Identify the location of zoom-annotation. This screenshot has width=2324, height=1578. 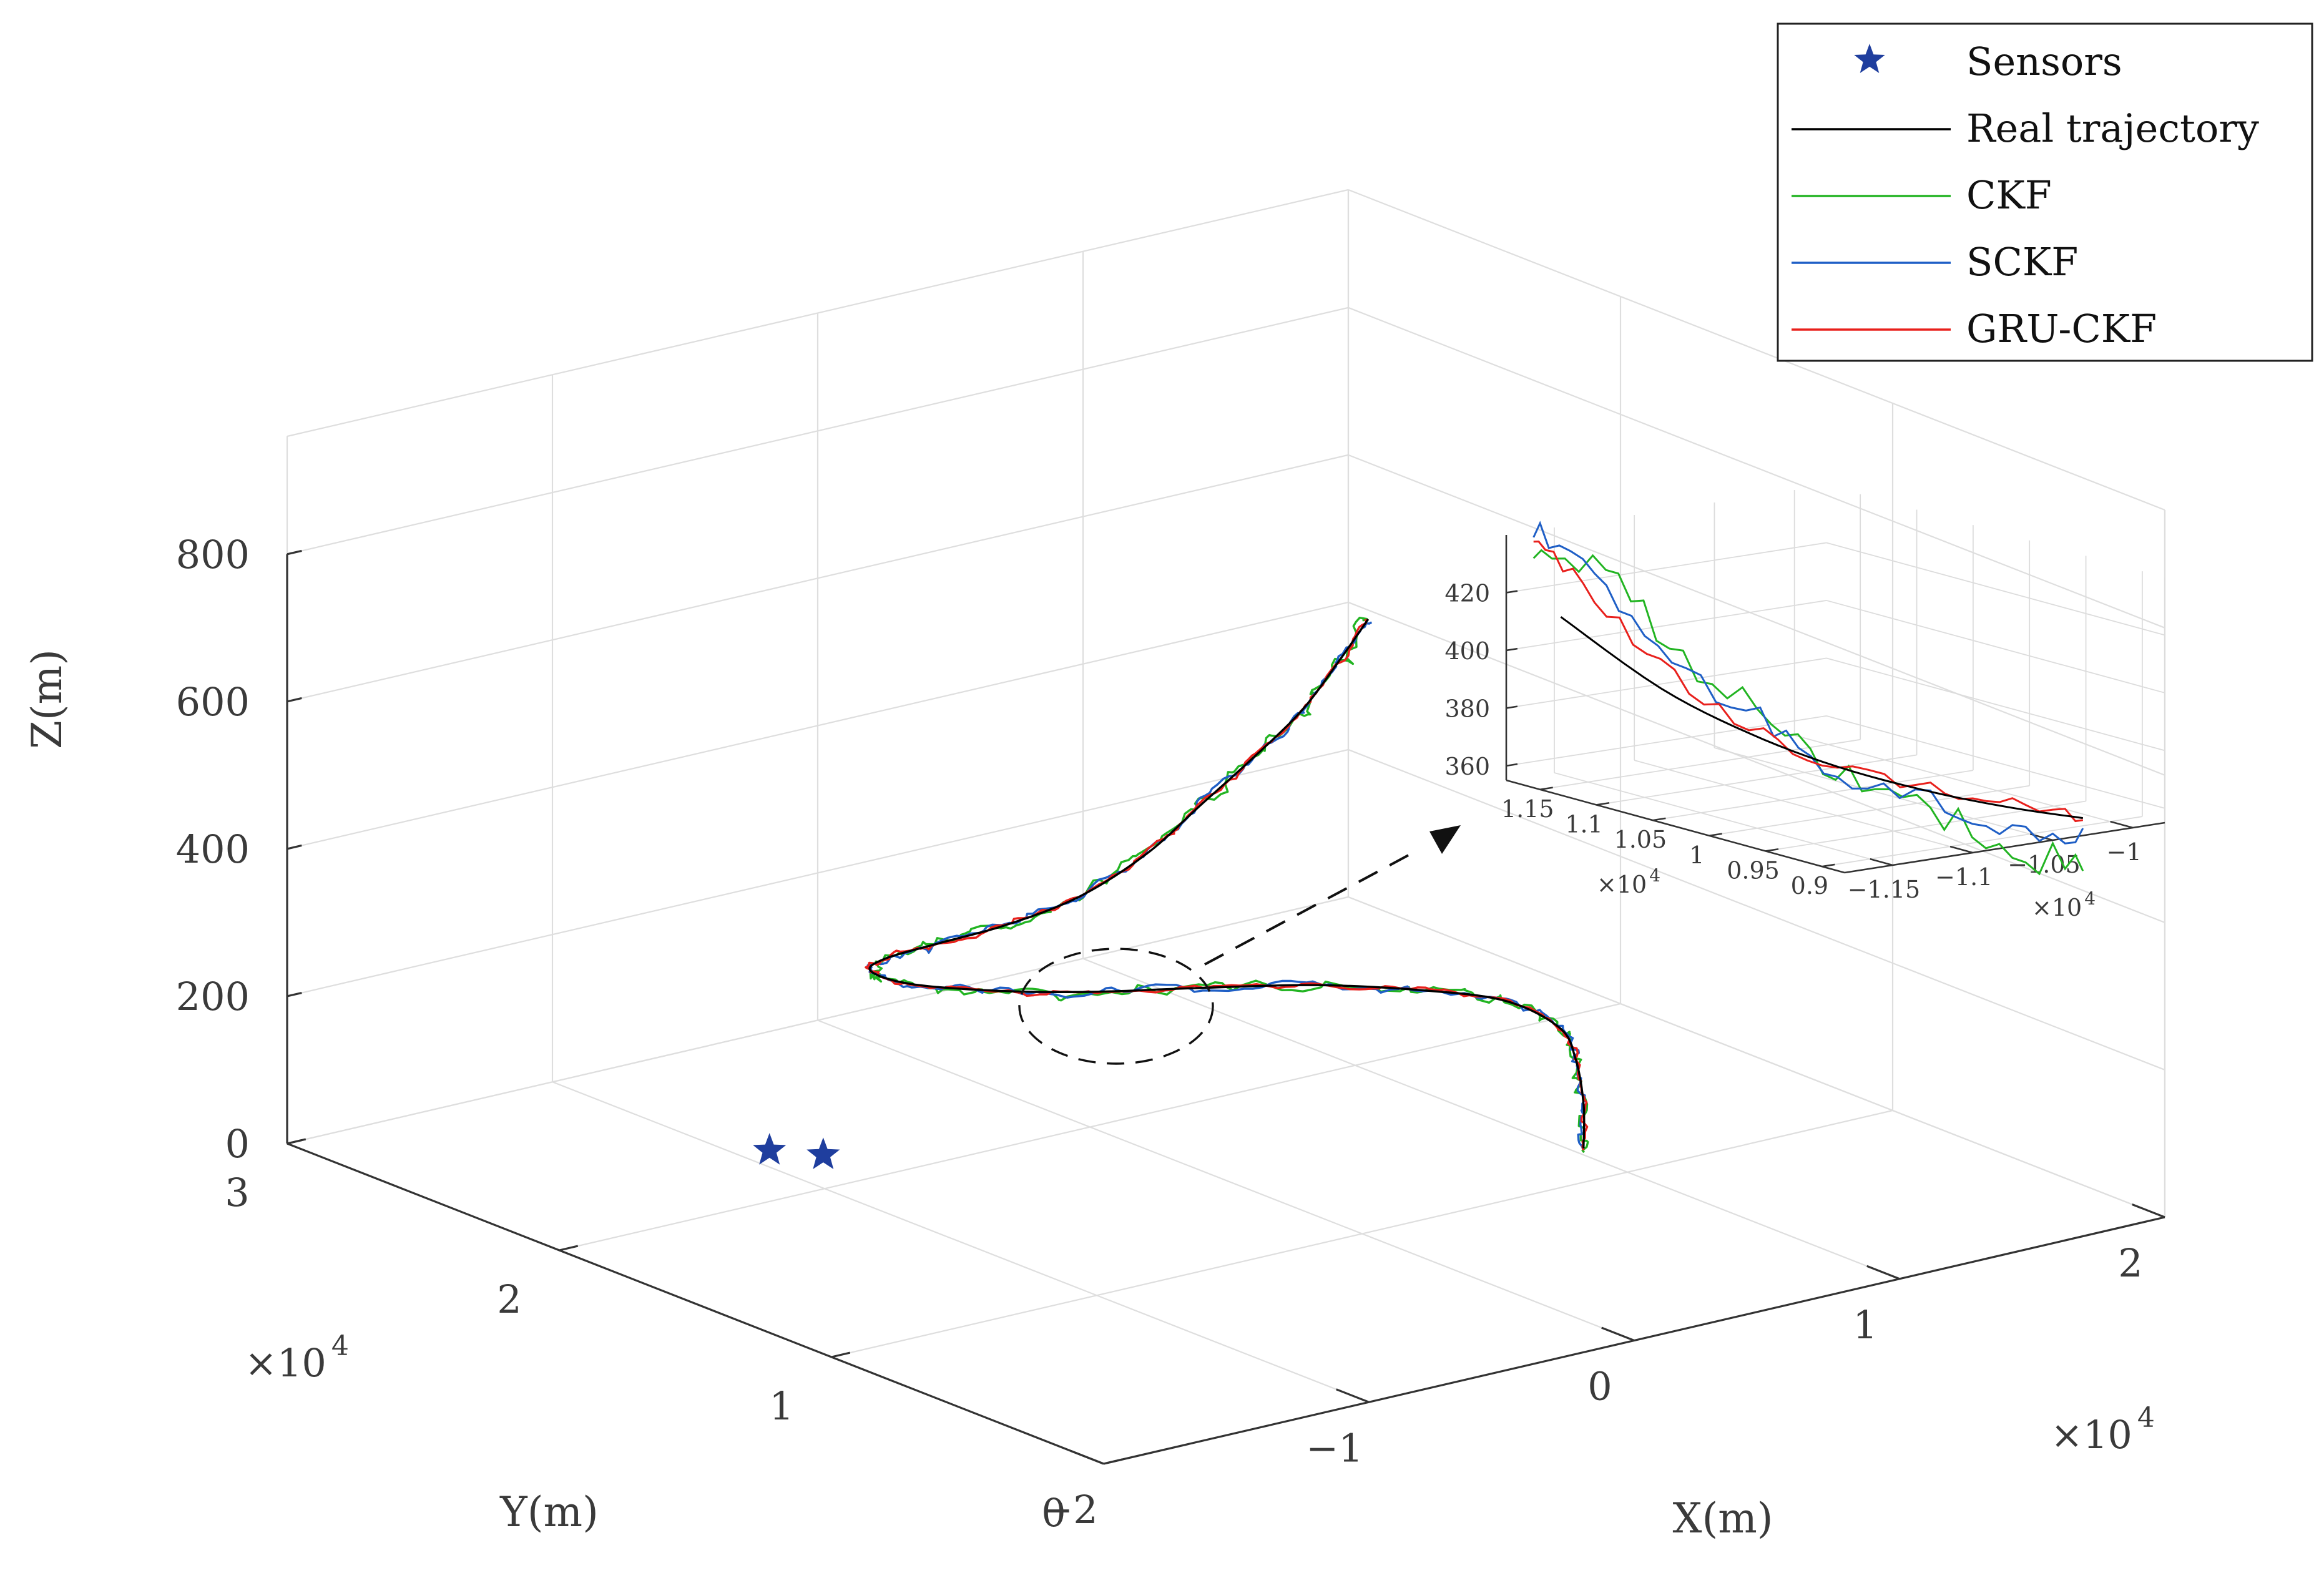
(1239, 945).